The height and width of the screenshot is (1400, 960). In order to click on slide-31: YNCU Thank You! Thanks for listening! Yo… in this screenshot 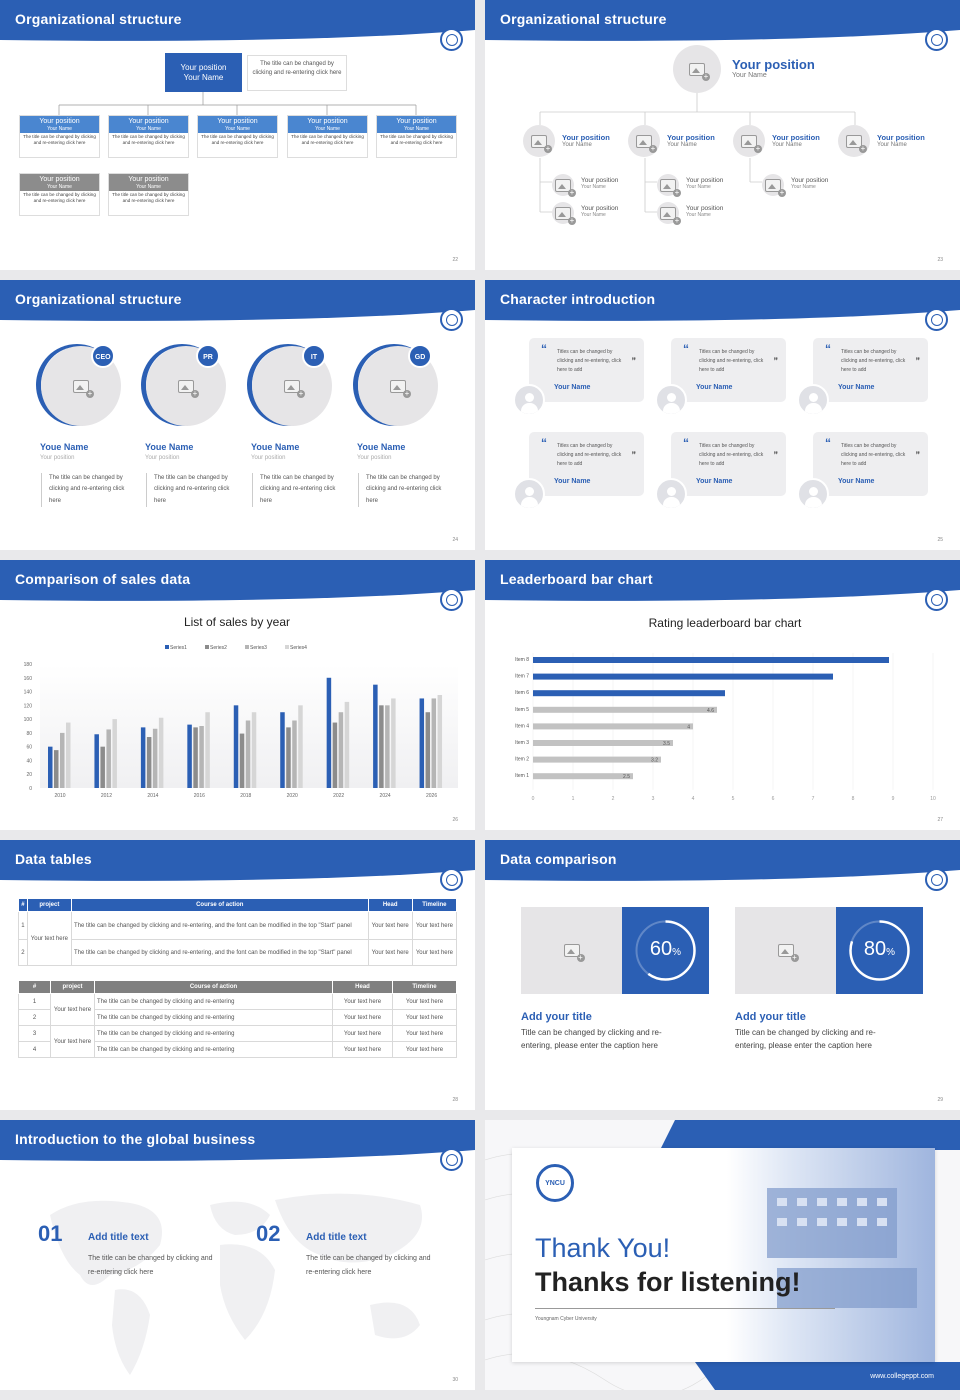, I will do `click(722, 1255)`.